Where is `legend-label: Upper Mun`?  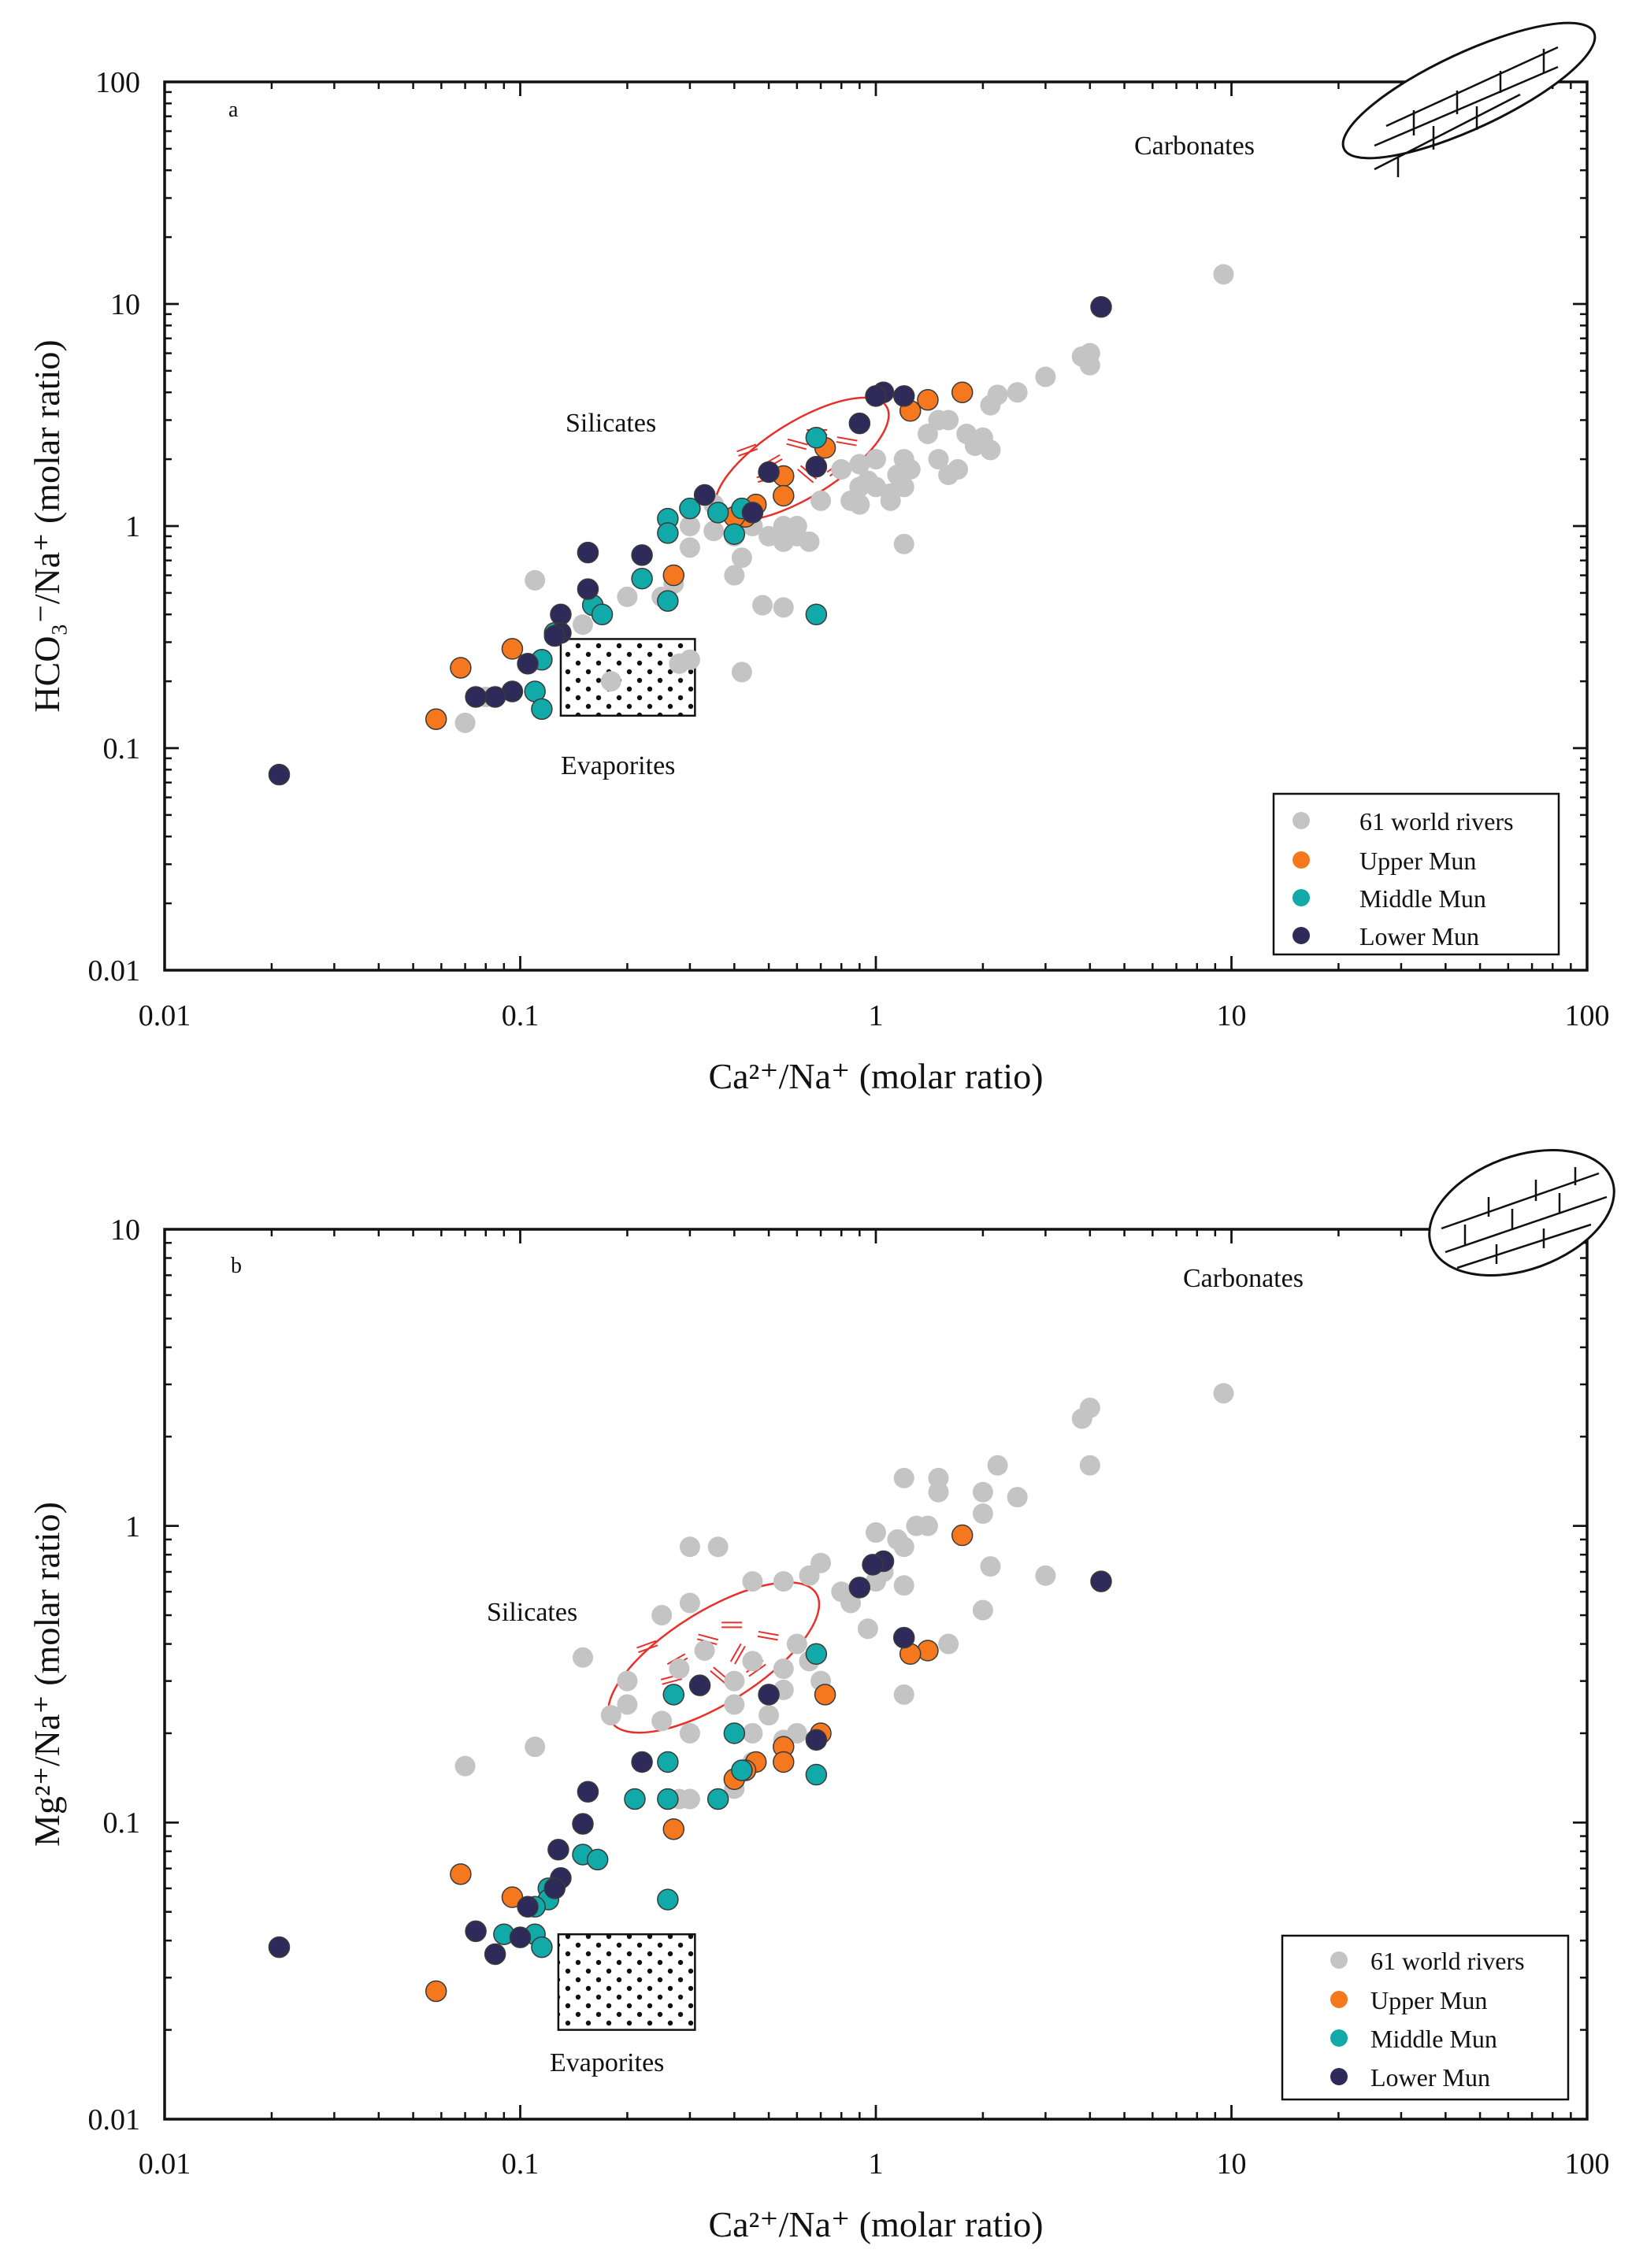
legend-label: Upper Mun is located at coordinates (1428, 2000).